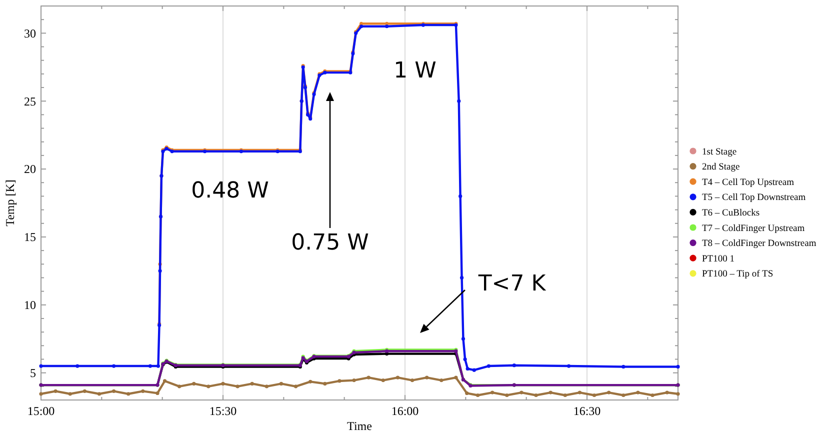 The width and height of the screenshot is (821, 433). I want to click on annotation: 0.75 W, so click(330, 243).